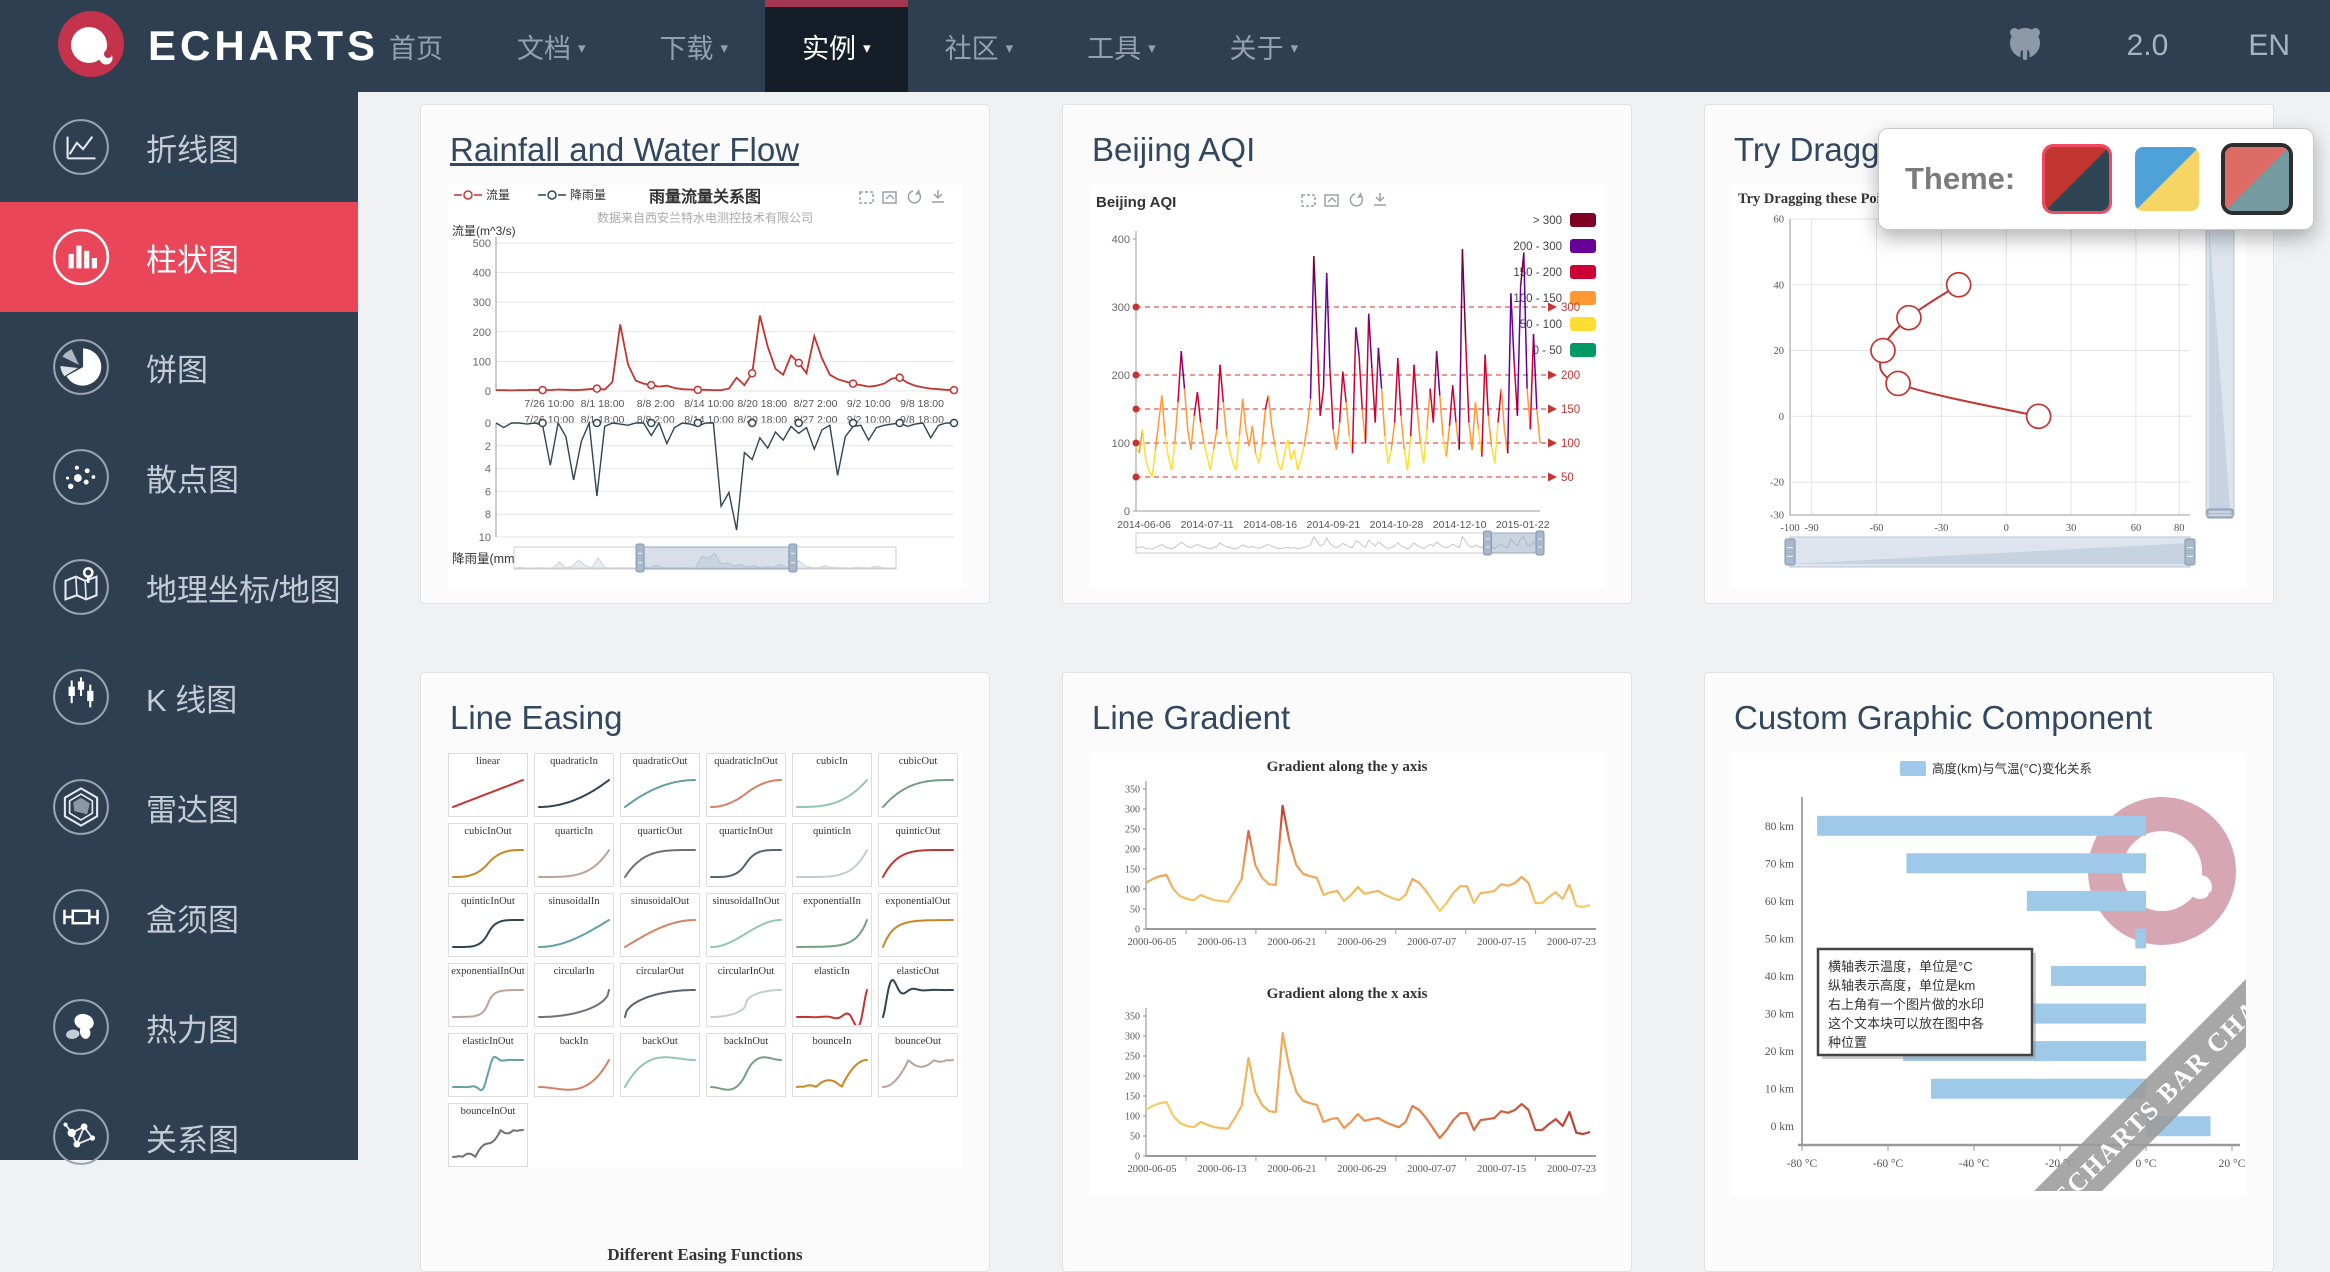  I want to click on svg-text: 40 km, so click(1779, 977).